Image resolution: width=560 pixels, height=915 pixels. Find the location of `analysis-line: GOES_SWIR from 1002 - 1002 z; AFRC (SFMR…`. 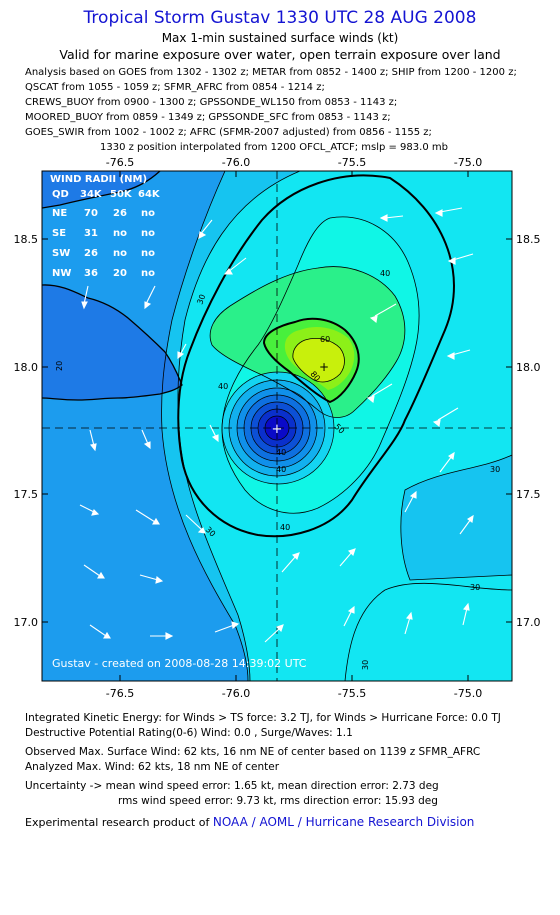

analysis-line: GOES_SWIR from 1002 - 1002 z; AFRC (SFMR… is located at coordinates (228, 132).